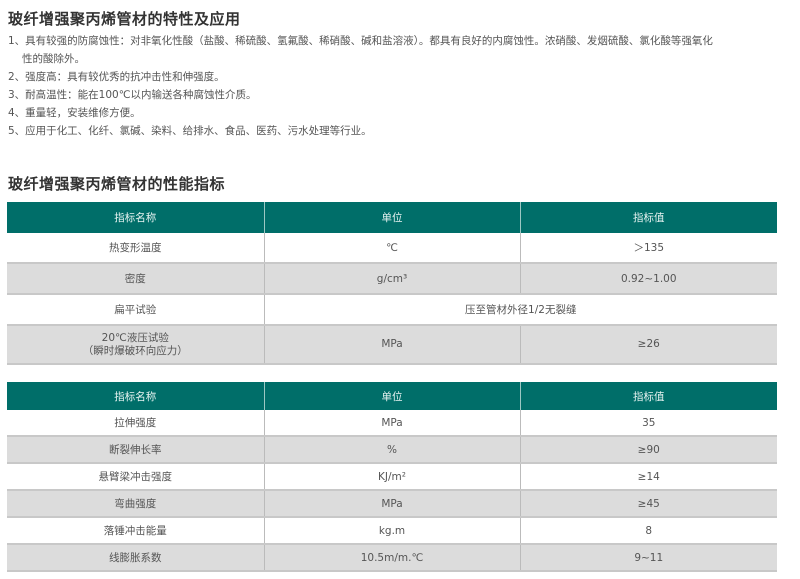 The image size is (800, 579). Describe the element at coordinates (132, 95) in the screenshot. I see `list-item: 3、耐高温性：能在100℃以内输送各种腐蚀性介质。` at that location.